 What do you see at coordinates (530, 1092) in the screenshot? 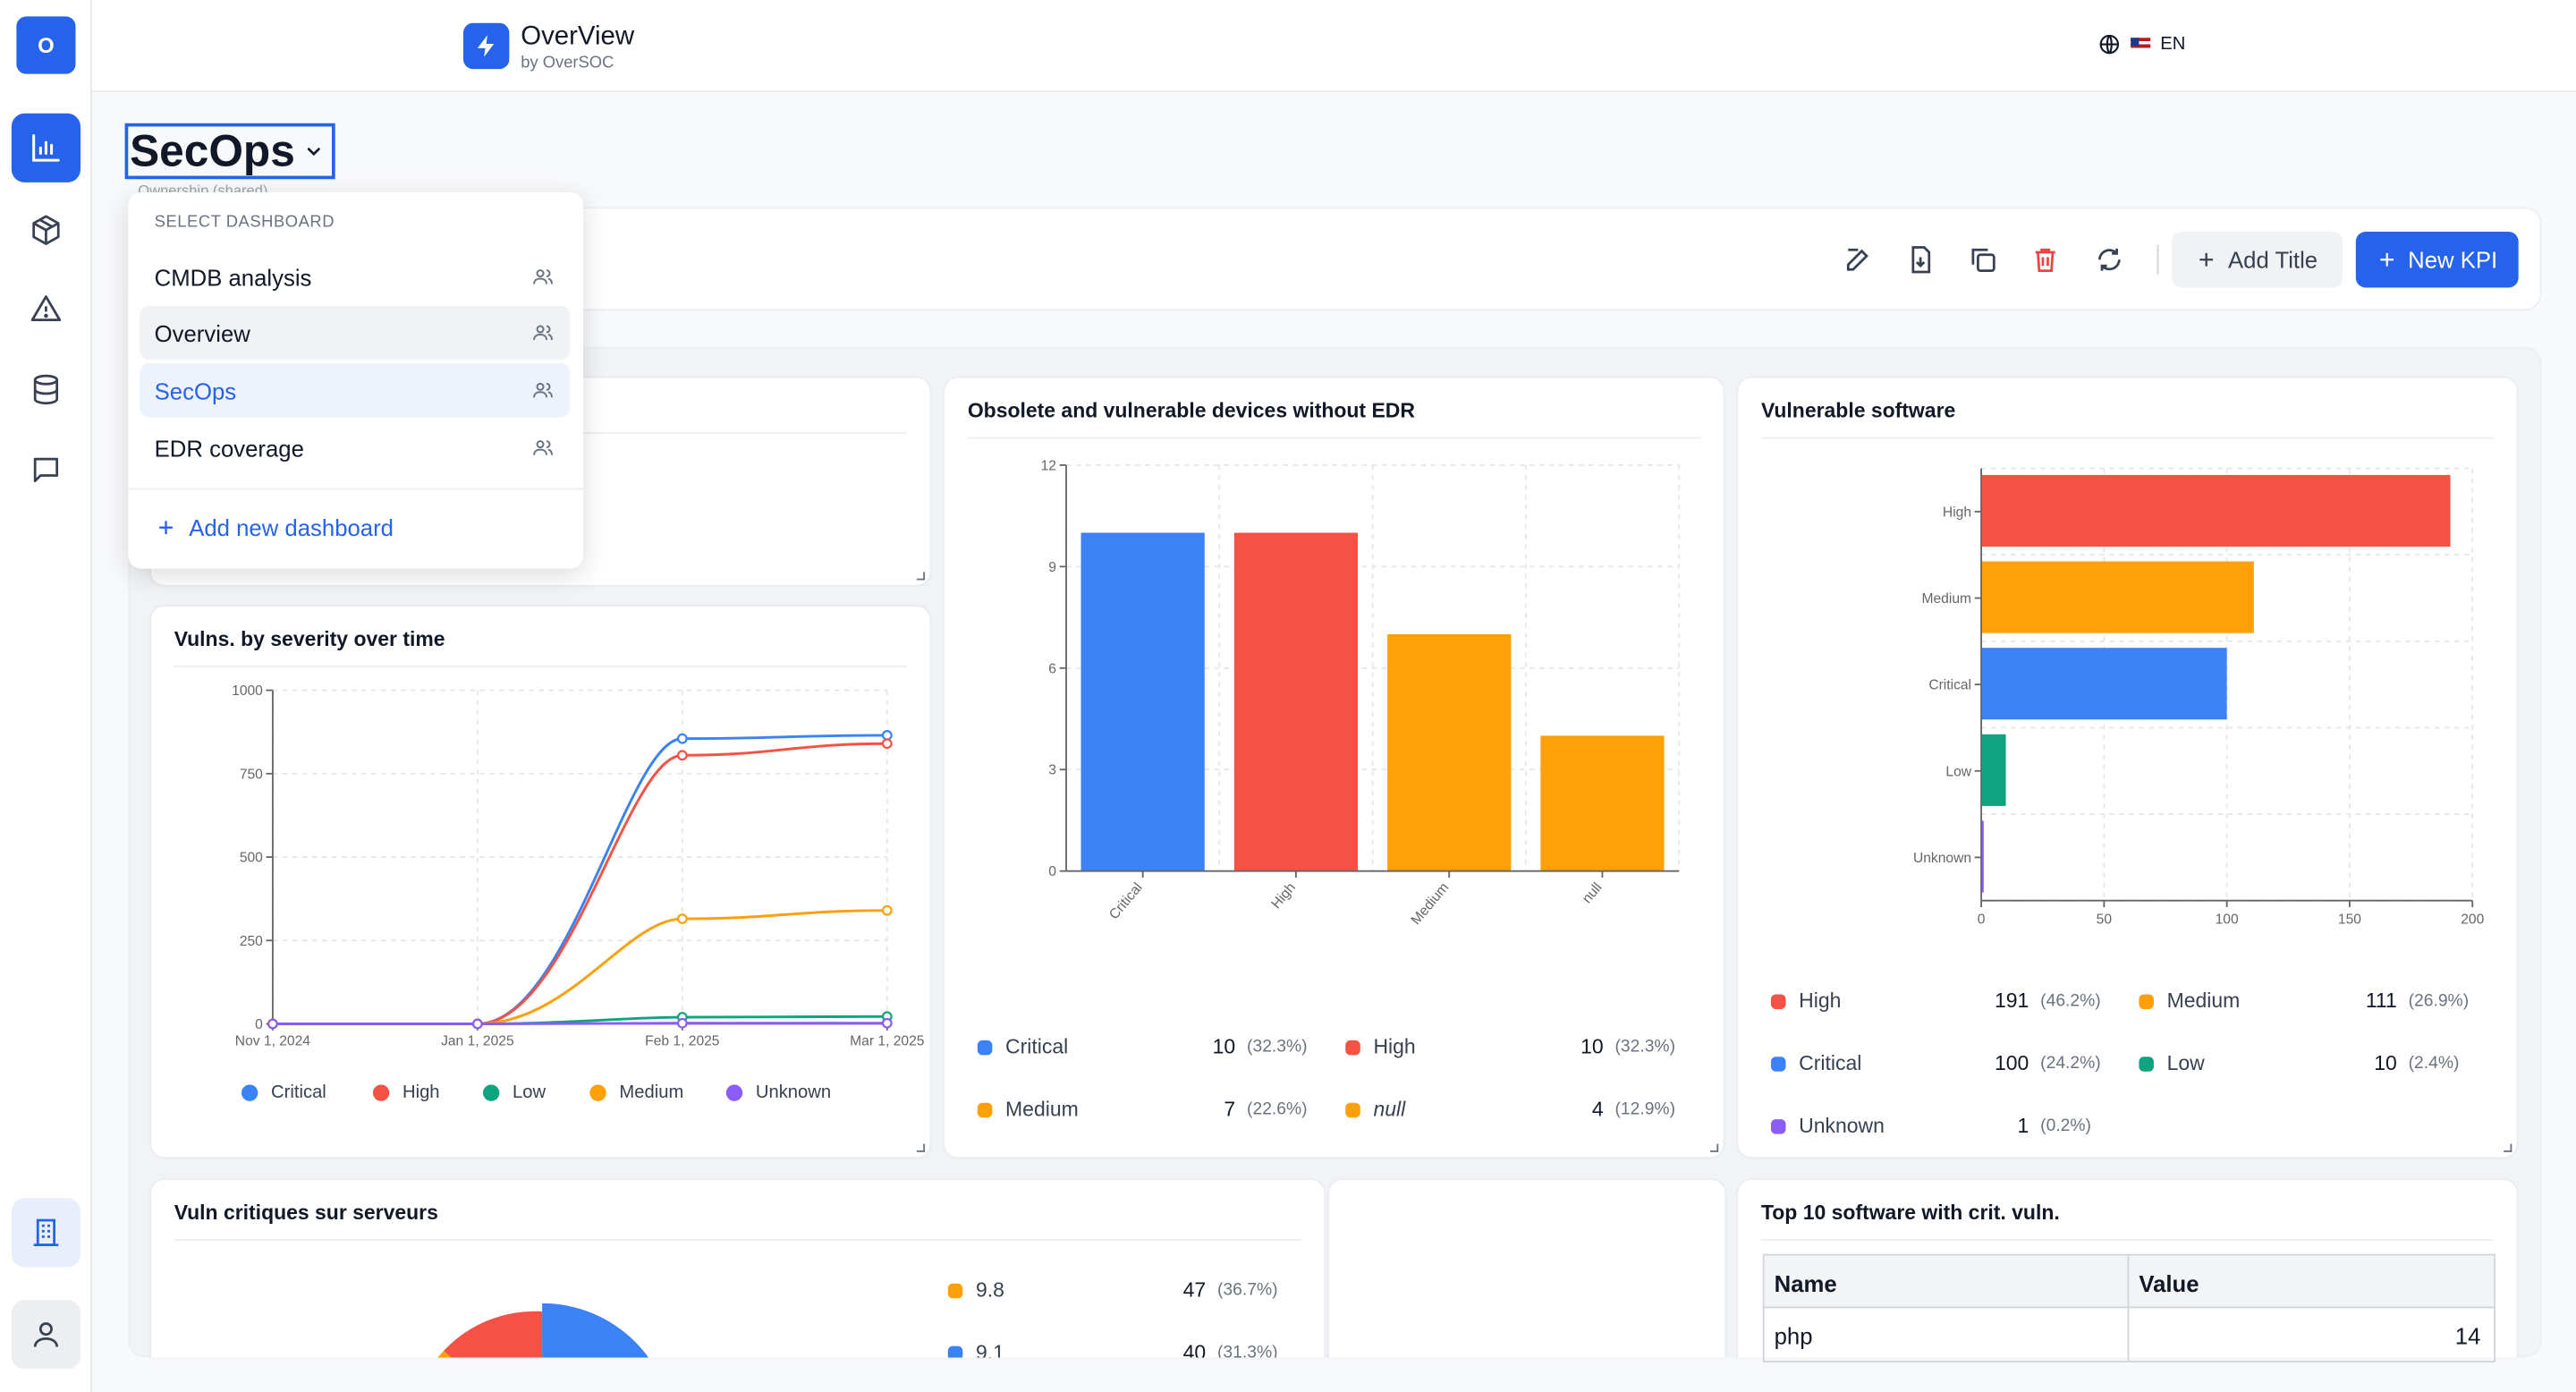
I see `legend-label: Low` at bounding box center [530, 1092].